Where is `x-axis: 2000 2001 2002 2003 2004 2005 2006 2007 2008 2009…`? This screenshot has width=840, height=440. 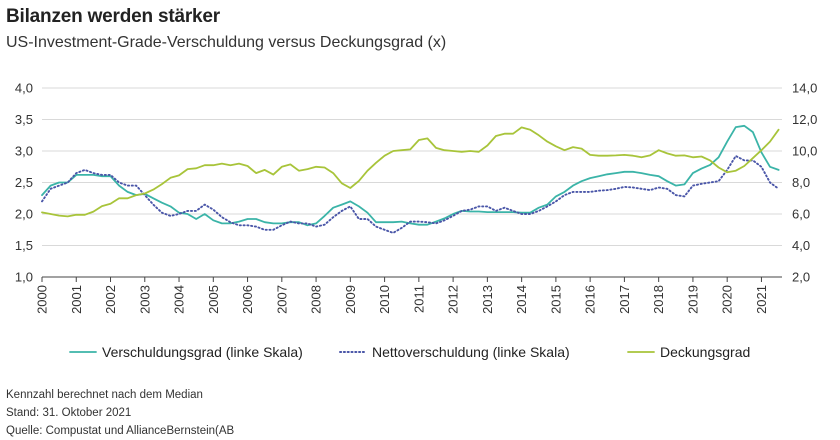
x-axis: 2000 2001 2002 2003 2004 2005 2006 2007 2008 2009… is located at coordinates (408, 295).